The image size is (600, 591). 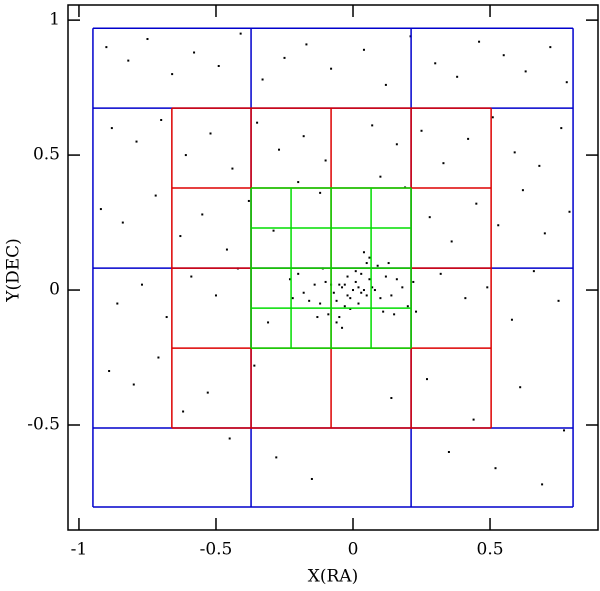 I want to click on y-tick-label: -0.5, so click(x=43, y=425).